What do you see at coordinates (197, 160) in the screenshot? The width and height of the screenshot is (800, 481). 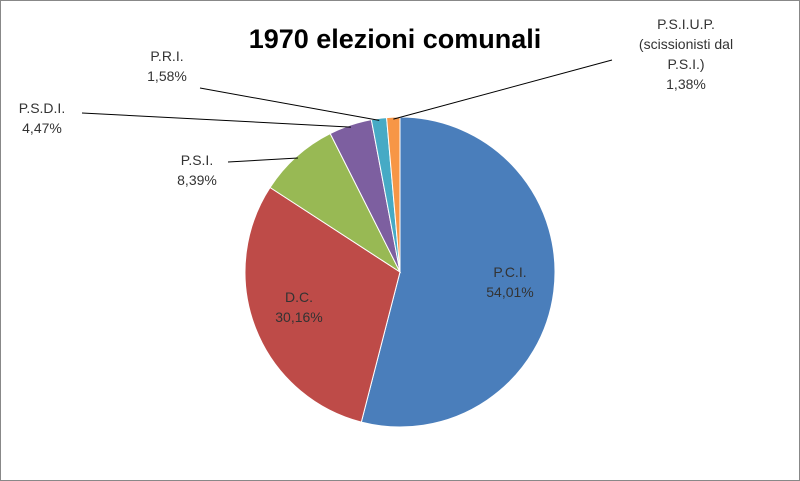 I see `slice-name: P.S.I.` at bounding box center [197, 160].